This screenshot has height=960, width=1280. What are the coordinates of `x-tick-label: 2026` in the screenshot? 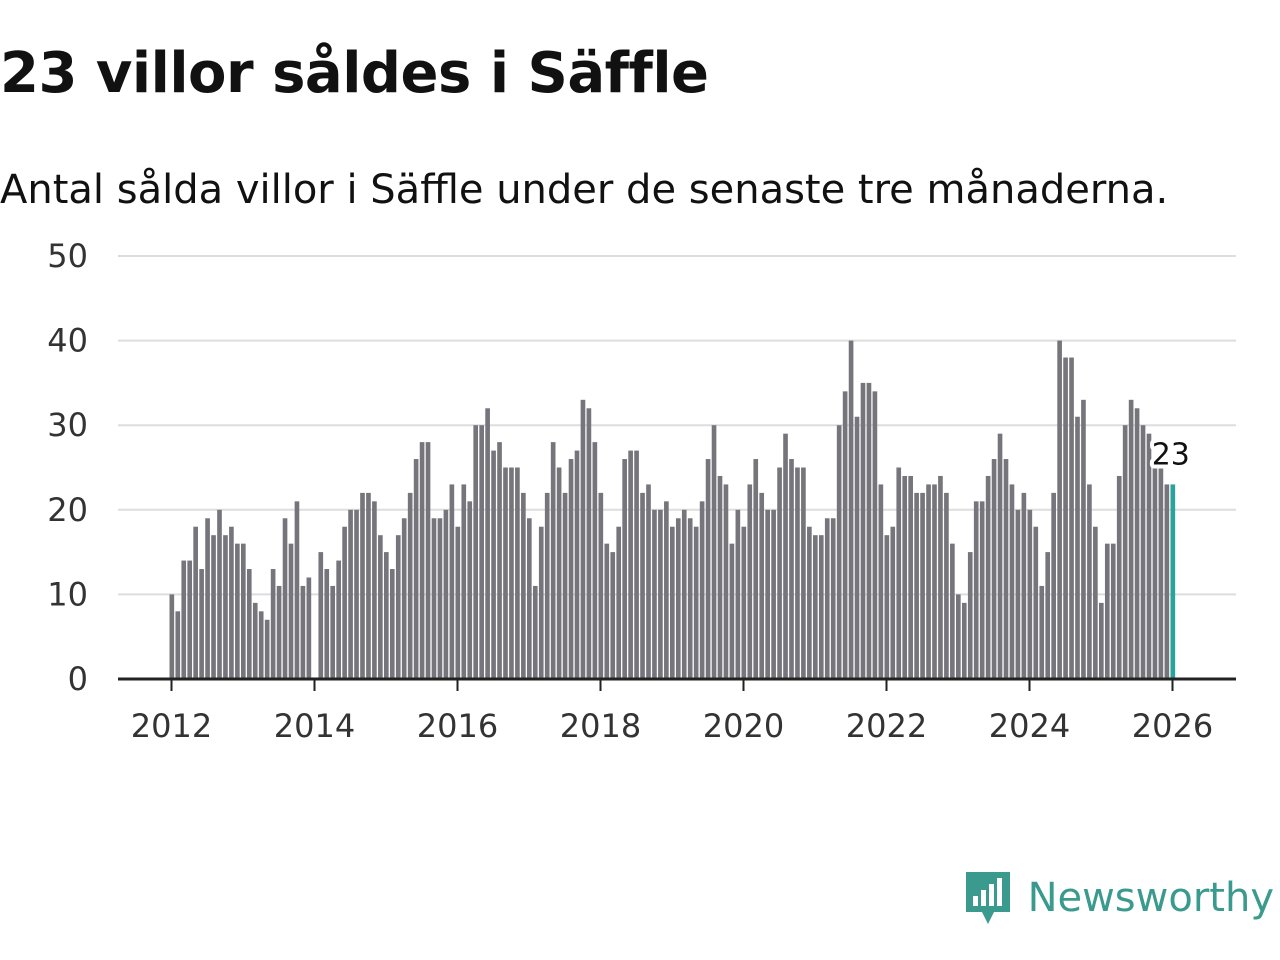 It's located at (1172, 726).